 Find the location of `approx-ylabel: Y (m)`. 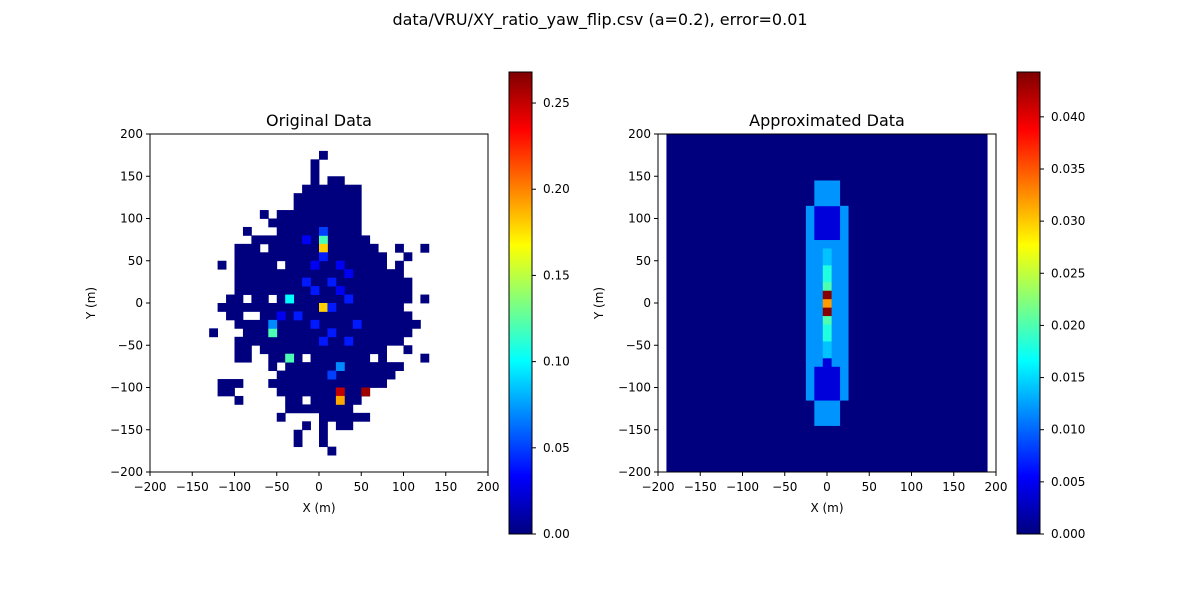

approx-ylabel: Y (m) is located at coordinates (599, 303).